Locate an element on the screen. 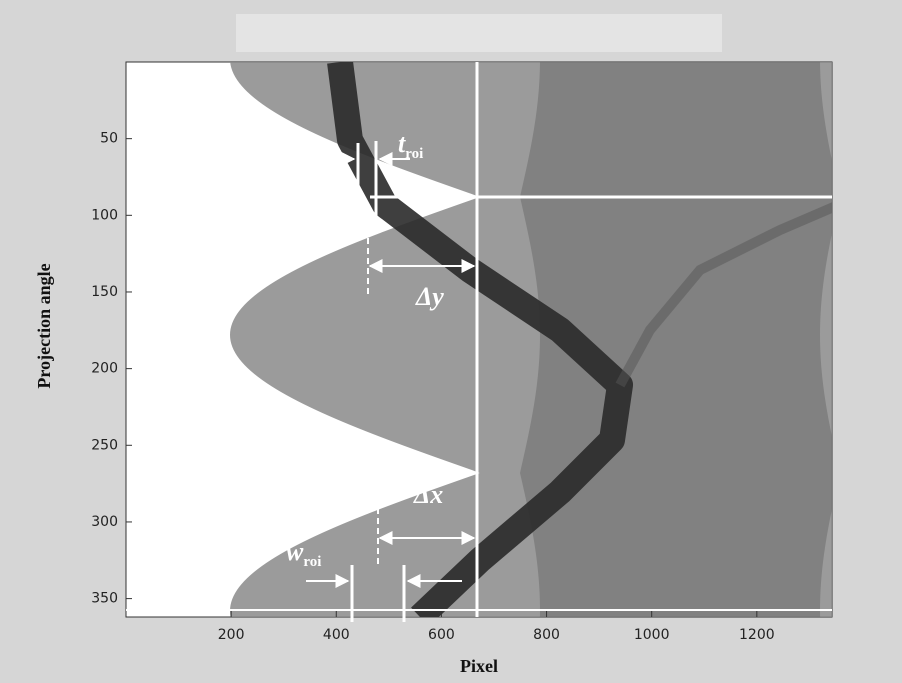  x-tick-label: 1200 is located at coordinates (757, 635).